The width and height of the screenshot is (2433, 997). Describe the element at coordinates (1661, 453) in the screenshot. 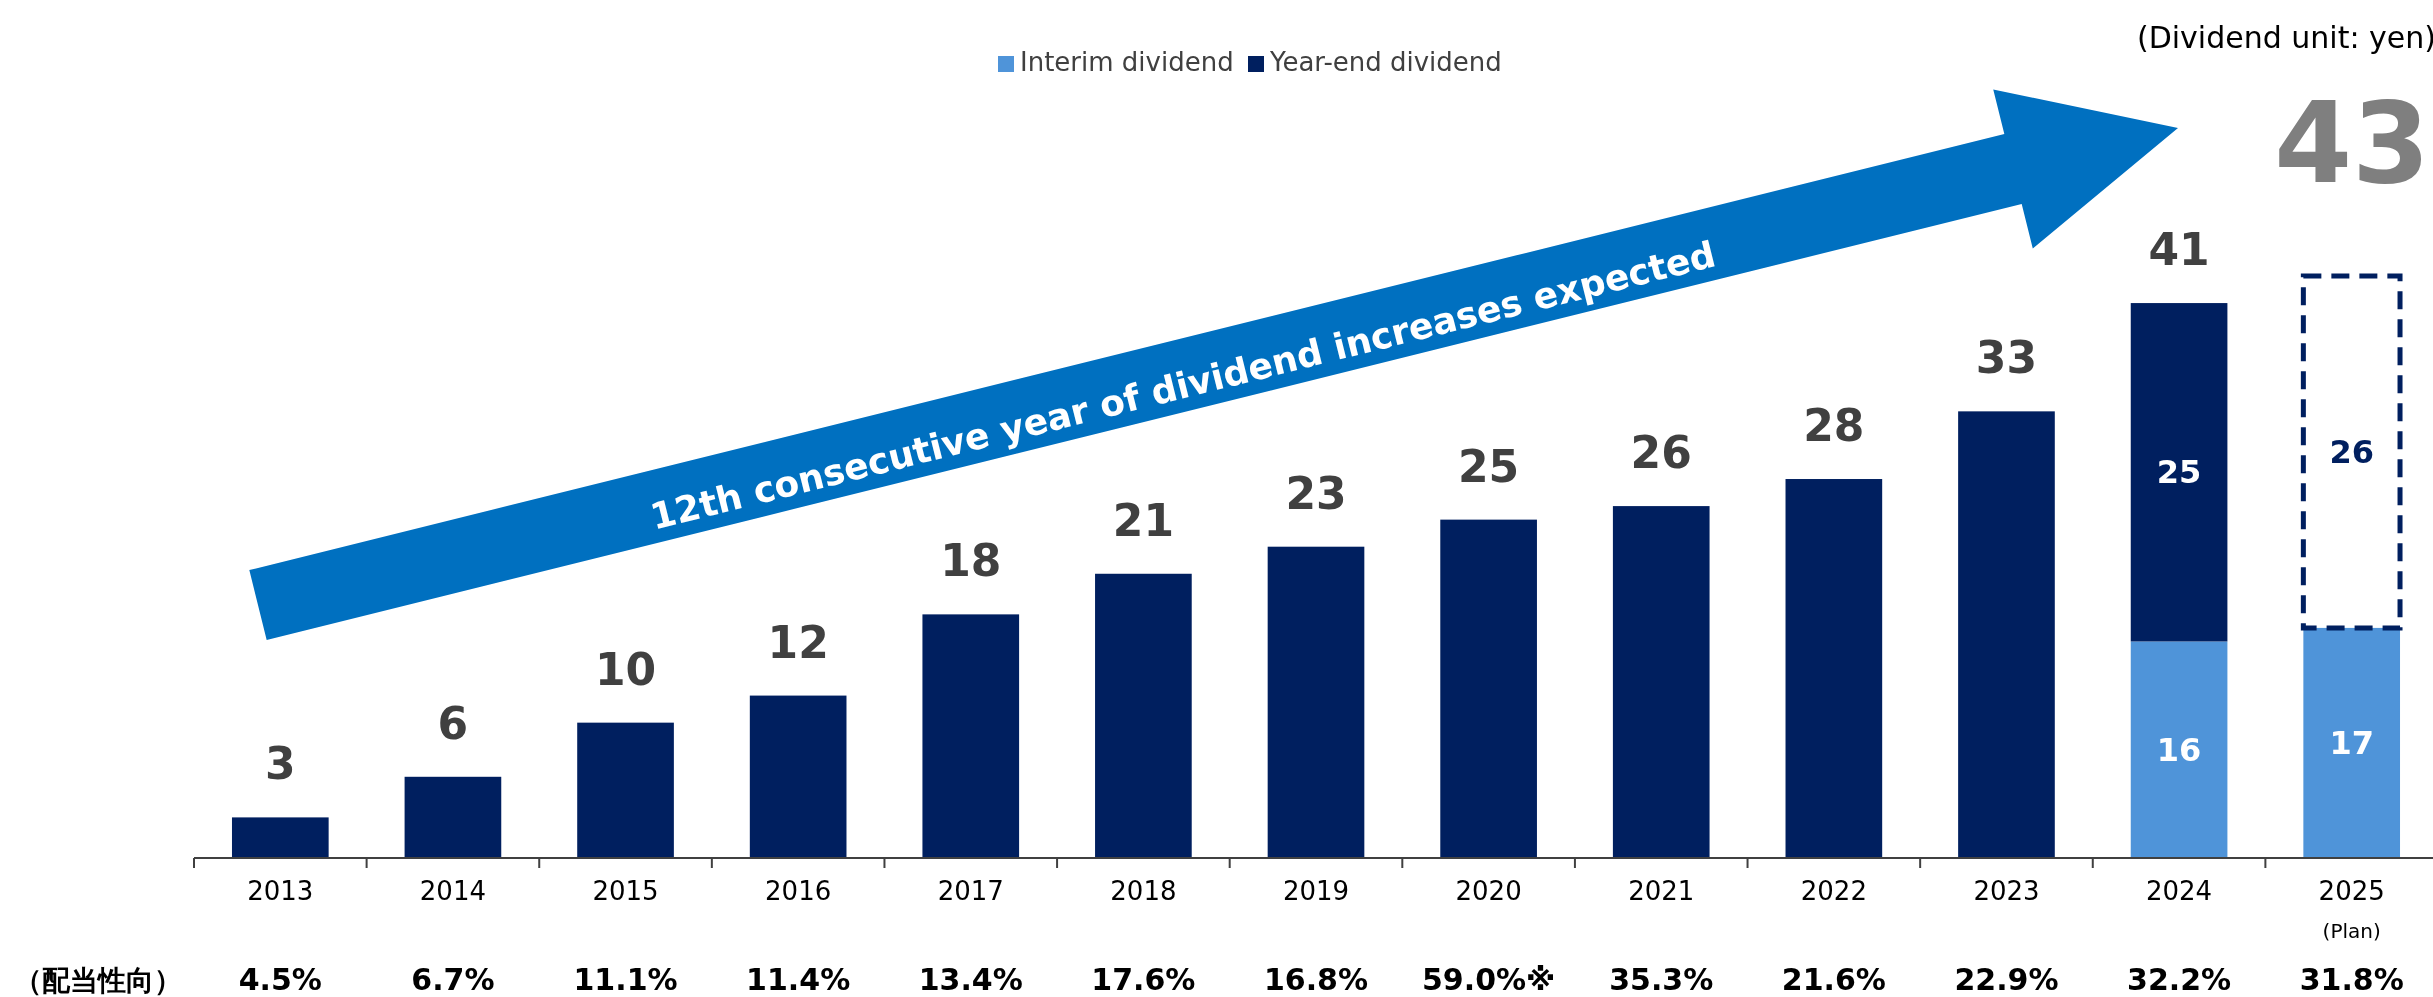

I see `total-label: 26` at that location.